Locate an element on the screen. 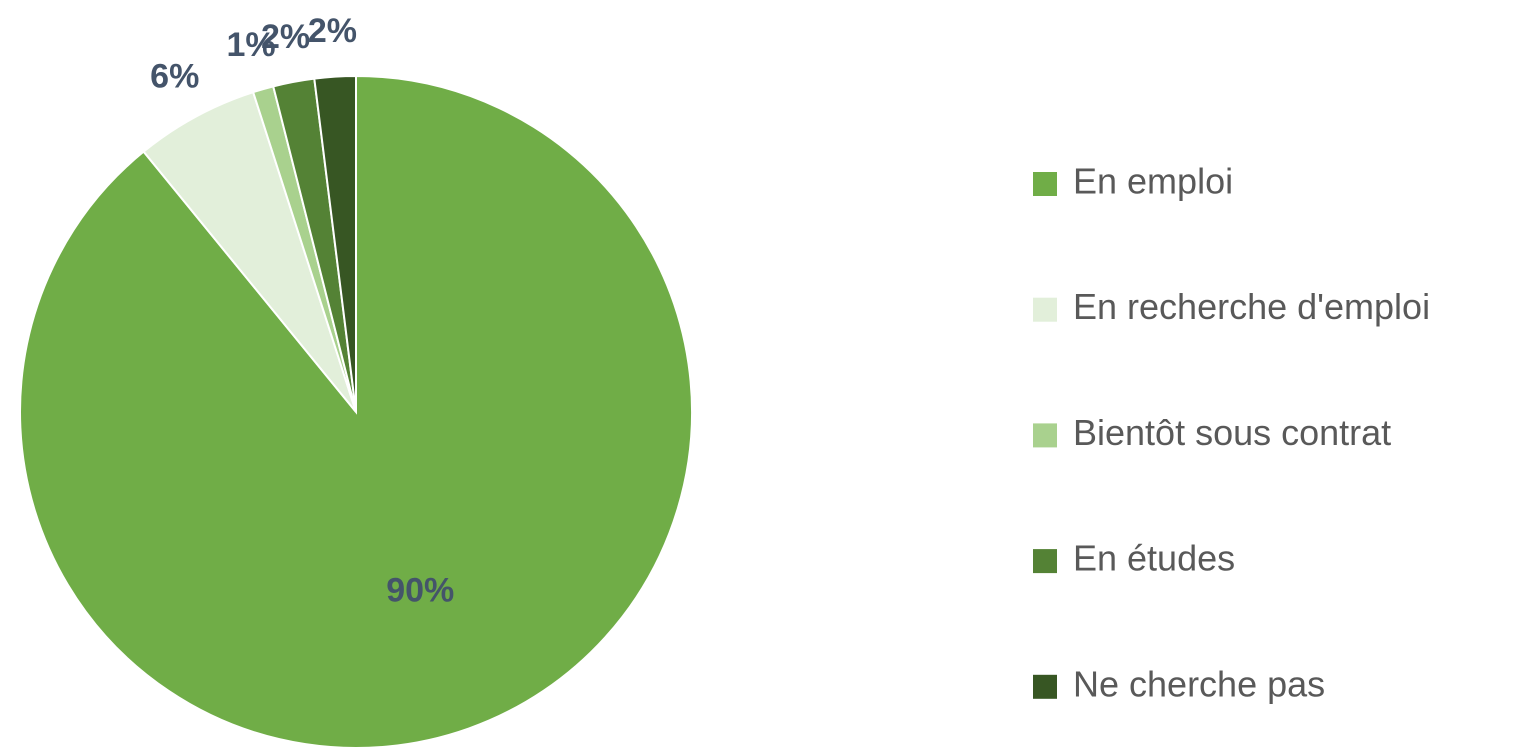 The height and width of the screenshot is (750, 1516). legend-label: En recherche d'emploi is located at coordinates (1251, 306).